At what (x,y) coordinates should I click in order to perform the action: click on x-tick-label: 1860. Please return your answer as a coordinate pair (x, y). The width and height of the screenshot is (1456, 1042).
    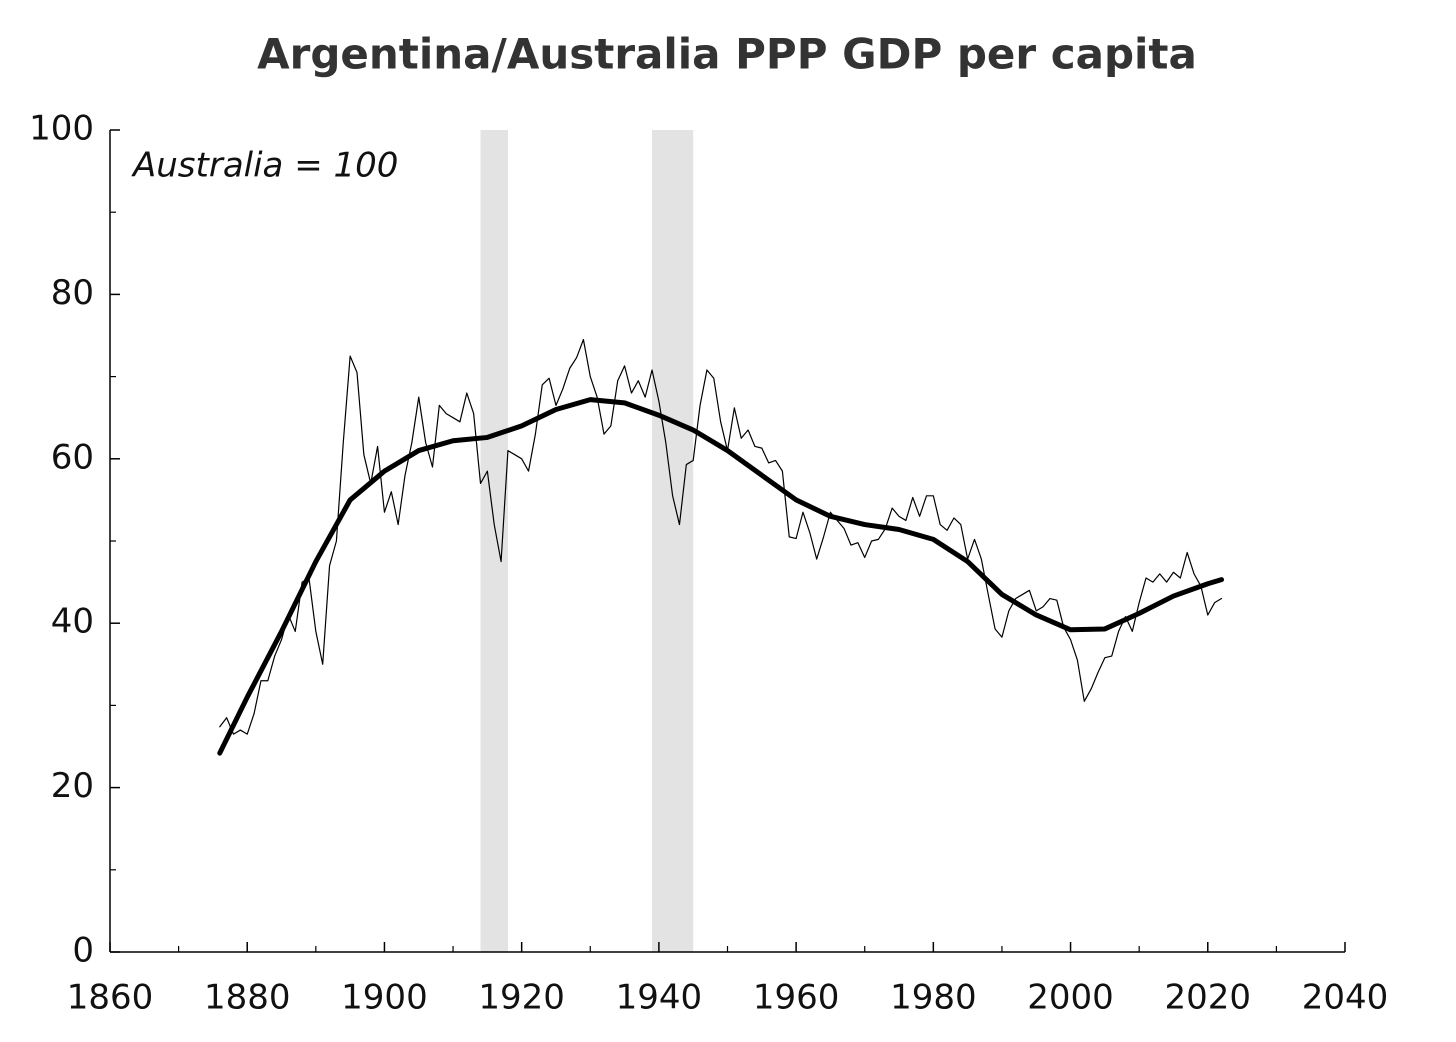
    Looking at the image, I should click on (110, 998).